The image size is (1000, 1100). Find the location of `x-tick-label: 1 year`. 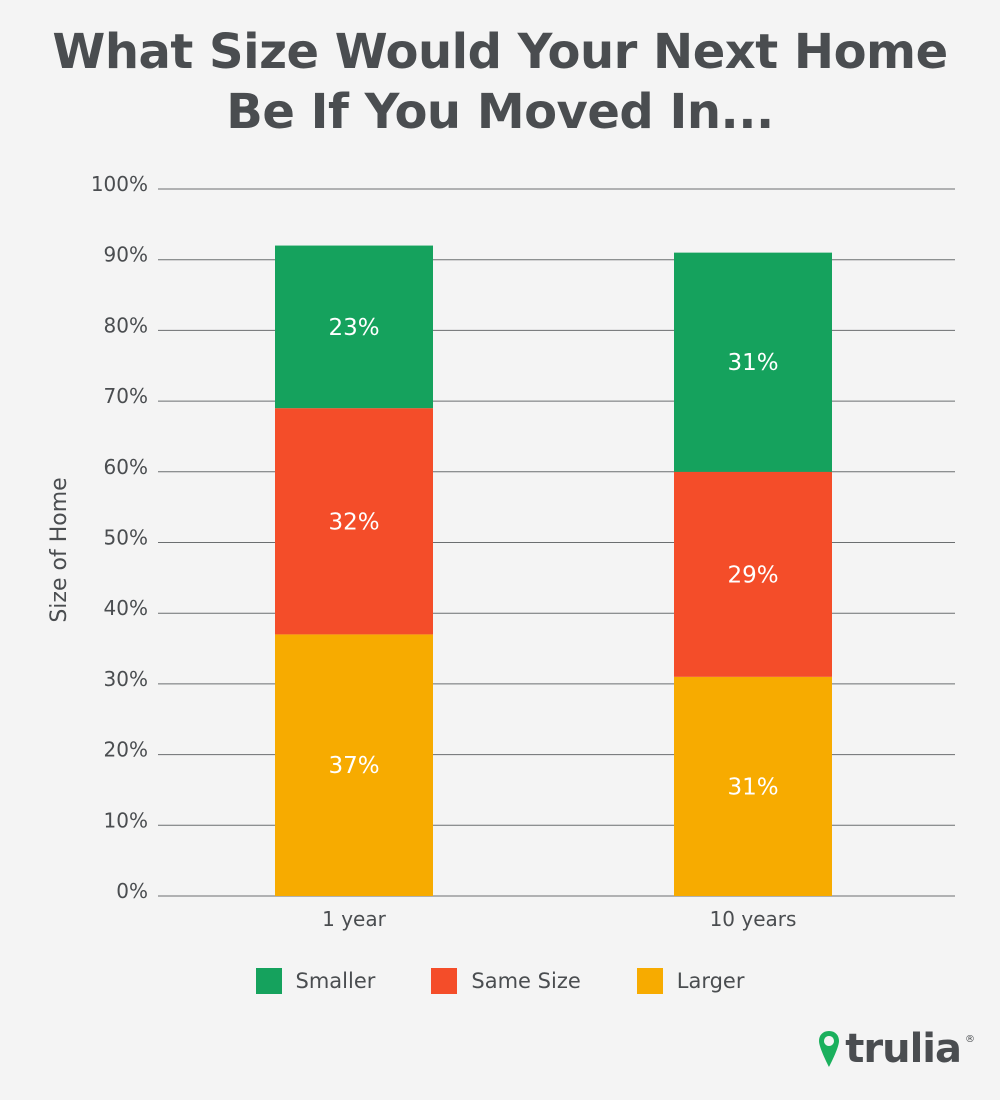

x-tick-label: 1 year is located at coordinates (354, 919).